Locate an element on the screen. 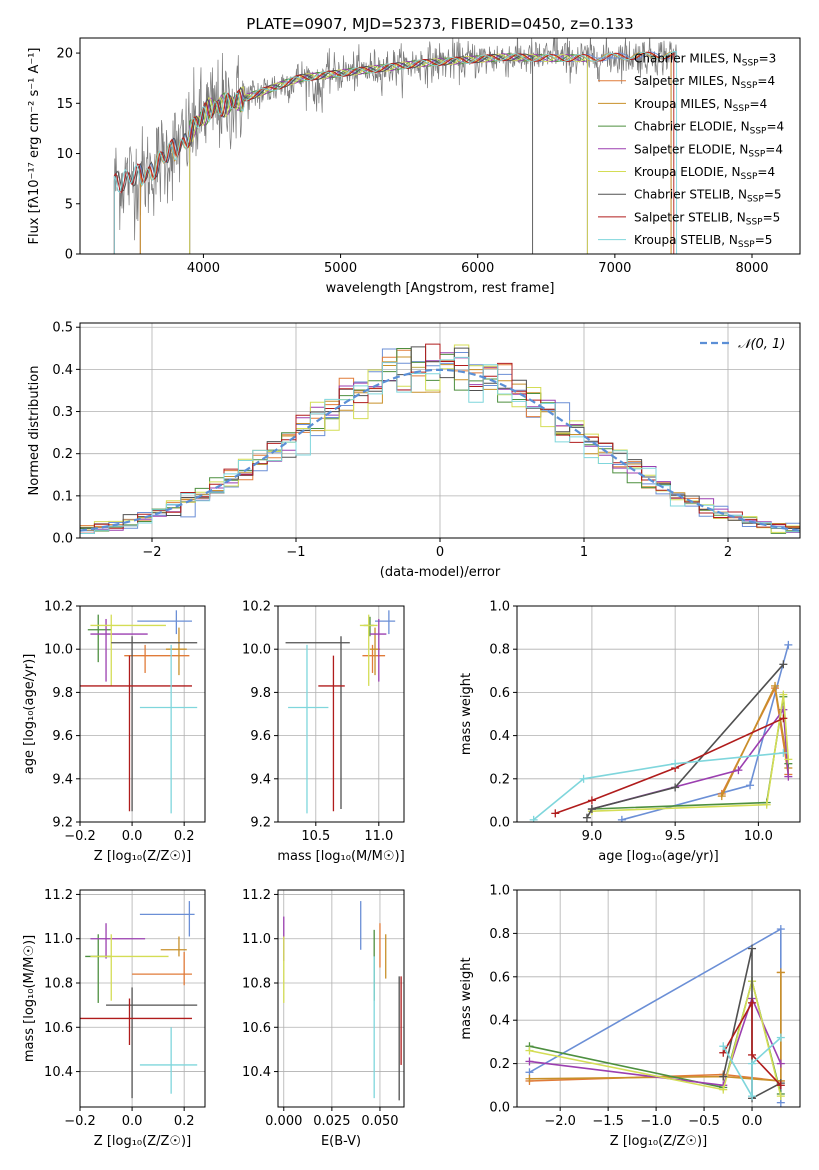 Image resolution: width=819 pixels, height=1170 pixels. y-tick-label: 15 is located at coordinates (64, 104).